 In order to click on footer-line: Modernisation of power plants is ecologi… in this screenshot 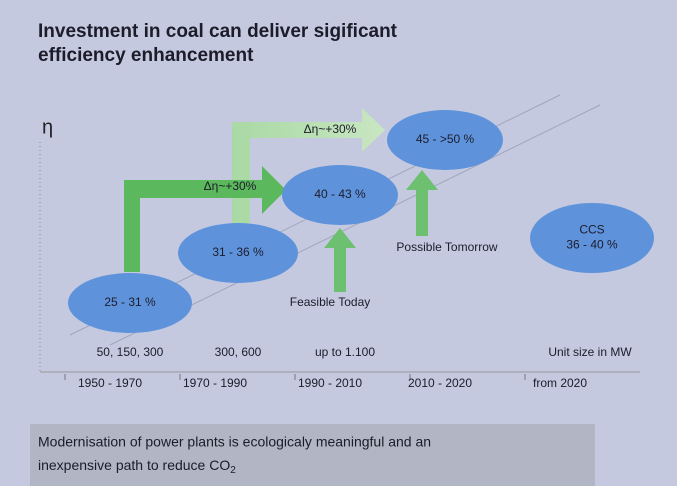, I will do `click(234, 442)`.